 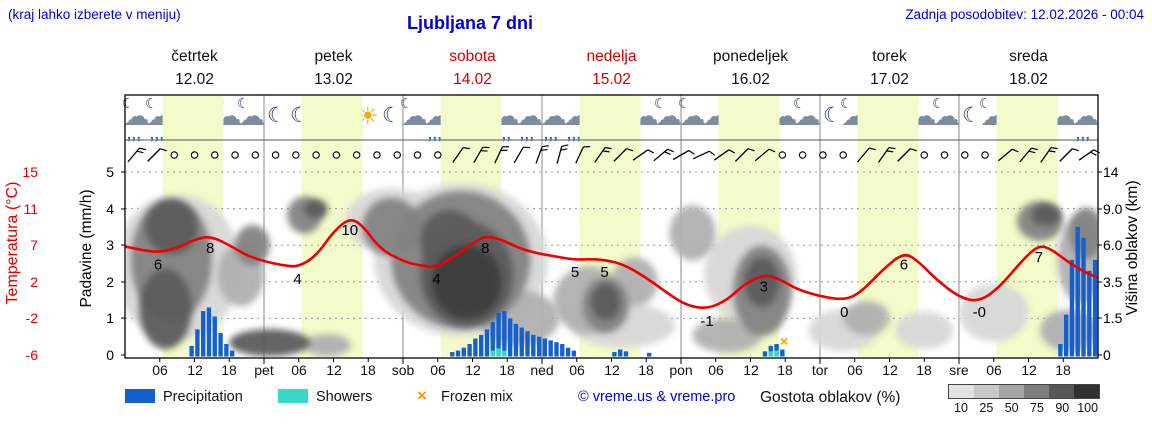 What do you see at coordinates (194, 79) in the screenshot?
I see `day-date: 12.02` at bounding box center [194, 79].